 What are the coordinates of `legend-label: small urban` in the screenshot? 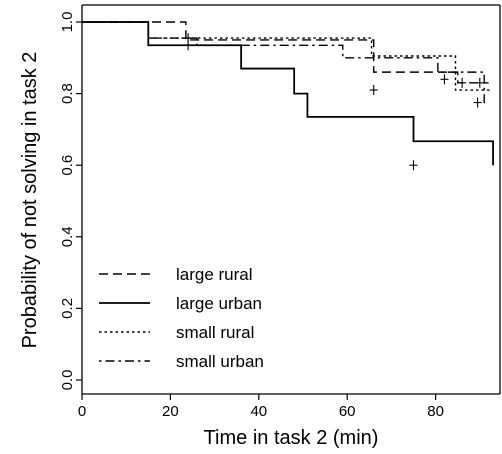 It's located at (220, 361).